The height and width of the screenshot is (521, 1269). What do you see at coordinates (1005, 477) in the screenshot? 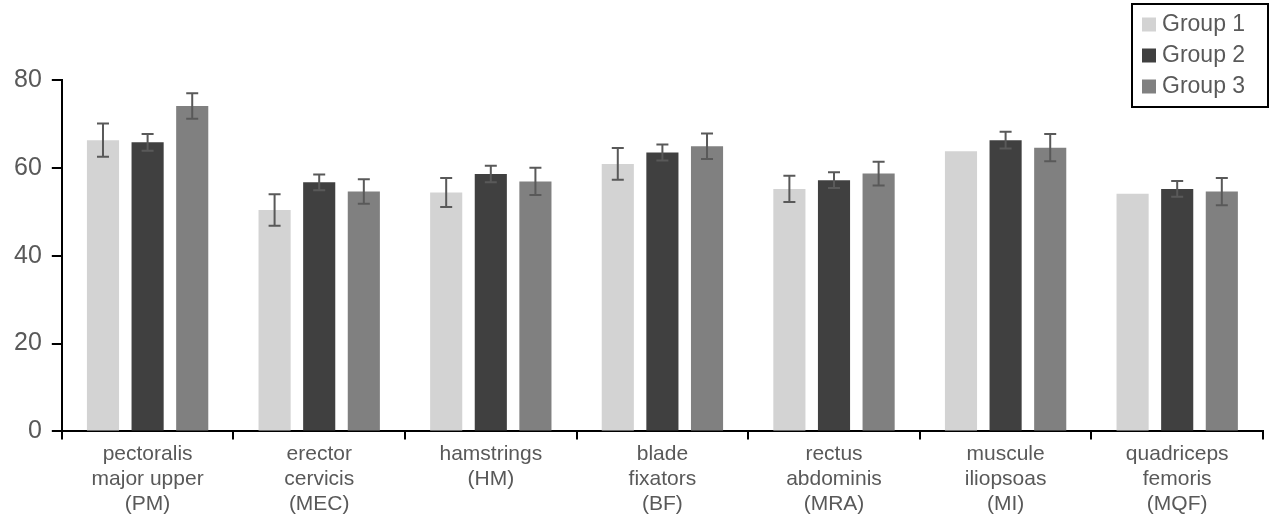
I see `x-tick-label: muscule iliopsoas (MI)` at bounding box center [1005, 477].